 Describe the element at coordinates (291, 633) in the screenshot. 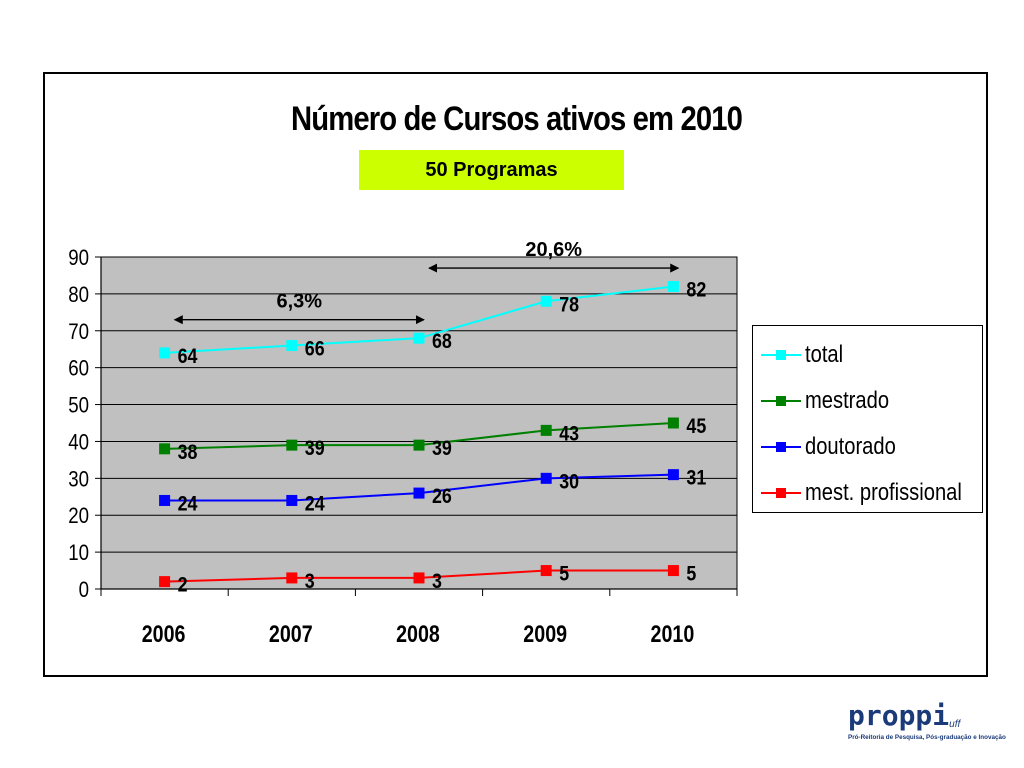

I see `x-tick-label: 2007` at that location.